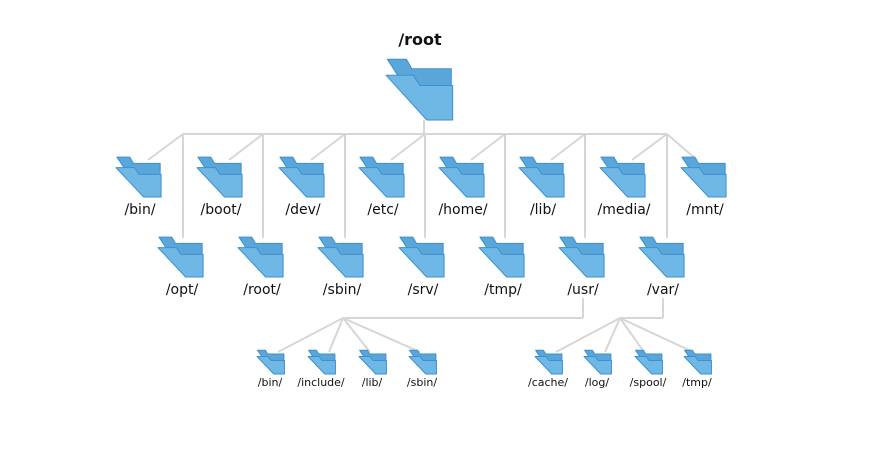  I want to click on folder-icon-boot, so click(219, 177).